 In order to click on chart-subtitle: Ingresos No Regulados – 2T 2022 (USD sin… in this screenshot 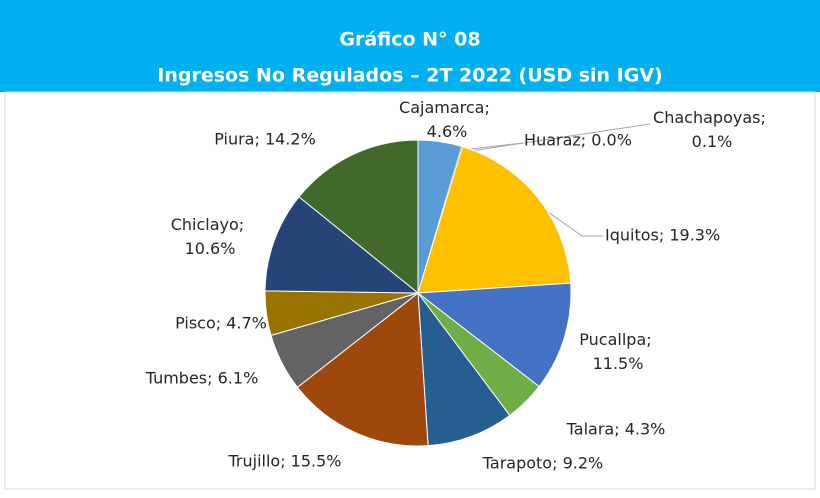, I will do `click(409, 76)`.